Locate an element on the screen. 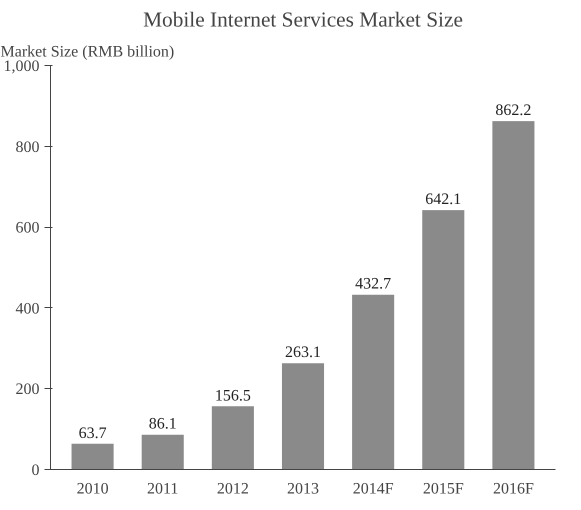 This screenshot has width=581, height=510. x-tick-label: 2016F is located at coordinates (513, 489).